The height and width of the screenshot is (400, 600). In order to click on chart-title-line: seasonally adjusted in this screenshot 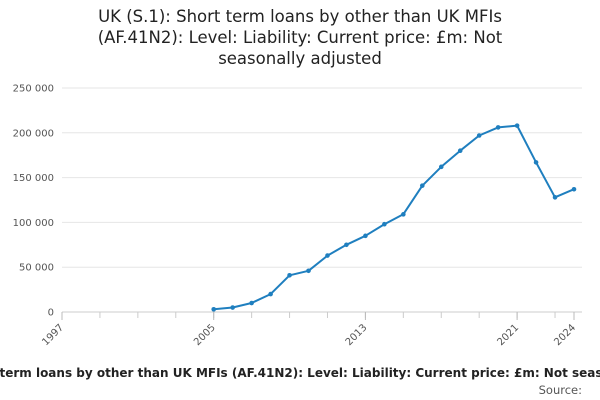, I will do `click(300, 58)`.